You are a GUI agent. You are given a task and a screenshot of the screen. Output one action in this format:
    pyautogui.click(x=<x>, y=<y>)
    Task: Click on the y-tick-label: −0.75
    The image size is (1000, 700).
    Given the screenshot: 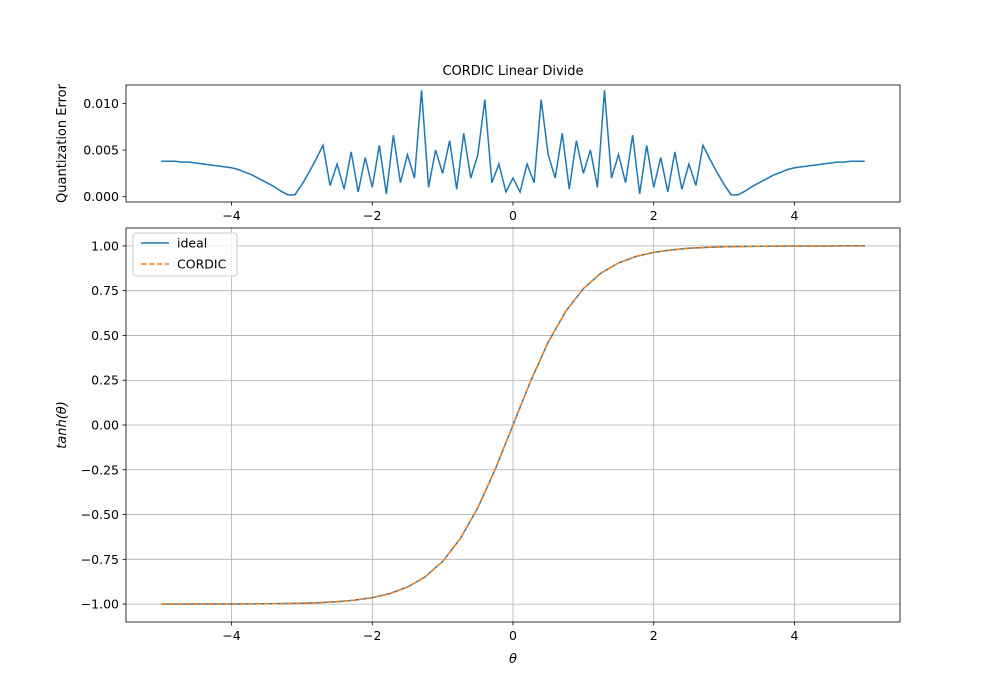 What is the action you would take?
    pyautogui.click(x=100, y=559)
    